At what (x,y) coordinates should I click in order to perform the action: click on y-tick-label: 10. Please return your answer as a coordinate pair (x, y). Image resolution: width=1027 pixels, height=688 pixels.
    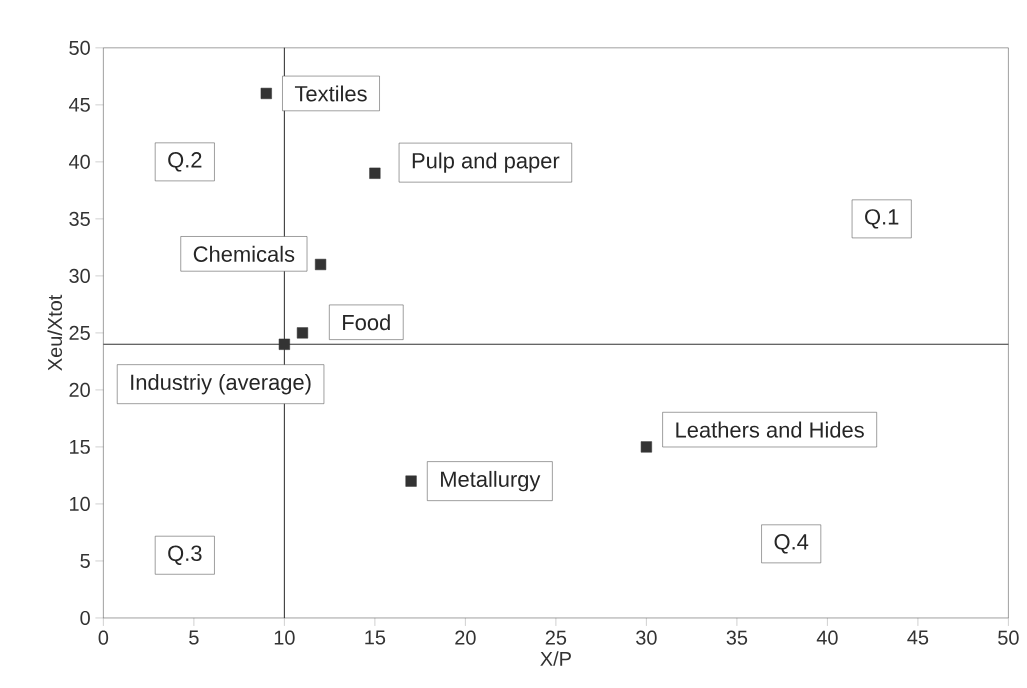
    Looking at the image, I should click on (80, 503).